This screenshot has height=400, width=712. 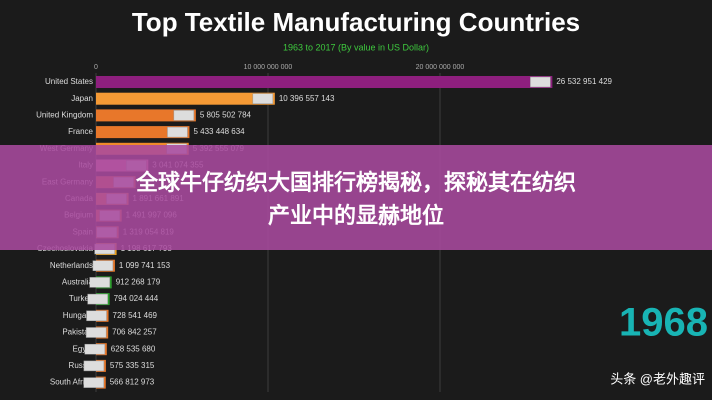 I want to click on category-label: South Africa, so click(x=72, y=382).